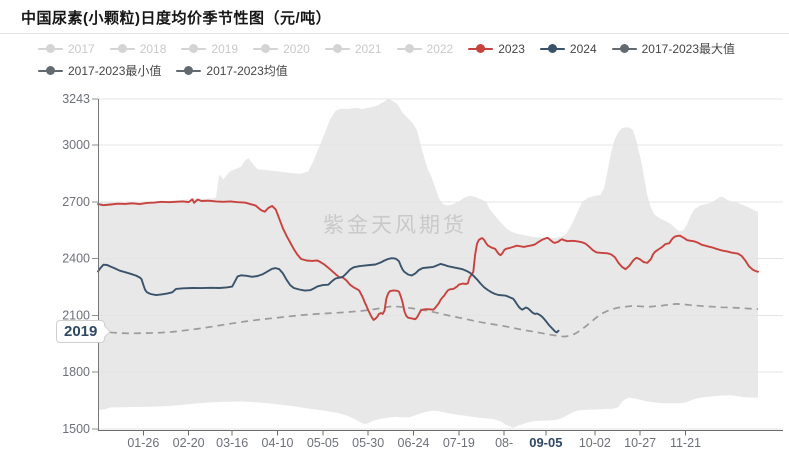 This screenshot has height=460, width=789. I want to click on mean-line, so click(428, 320).